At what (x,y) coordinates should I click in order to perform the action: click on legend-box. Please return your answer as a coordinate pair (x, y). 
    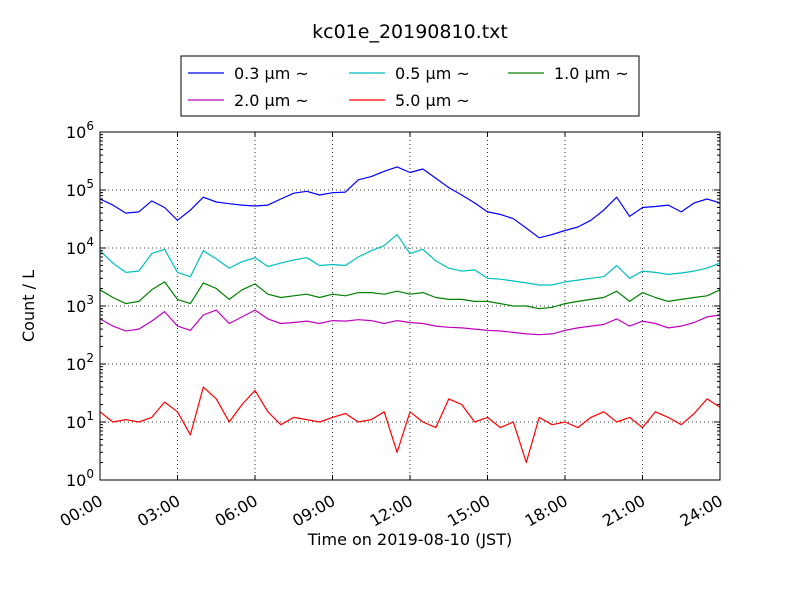
    Looking at the image, I should click on (410, 86).